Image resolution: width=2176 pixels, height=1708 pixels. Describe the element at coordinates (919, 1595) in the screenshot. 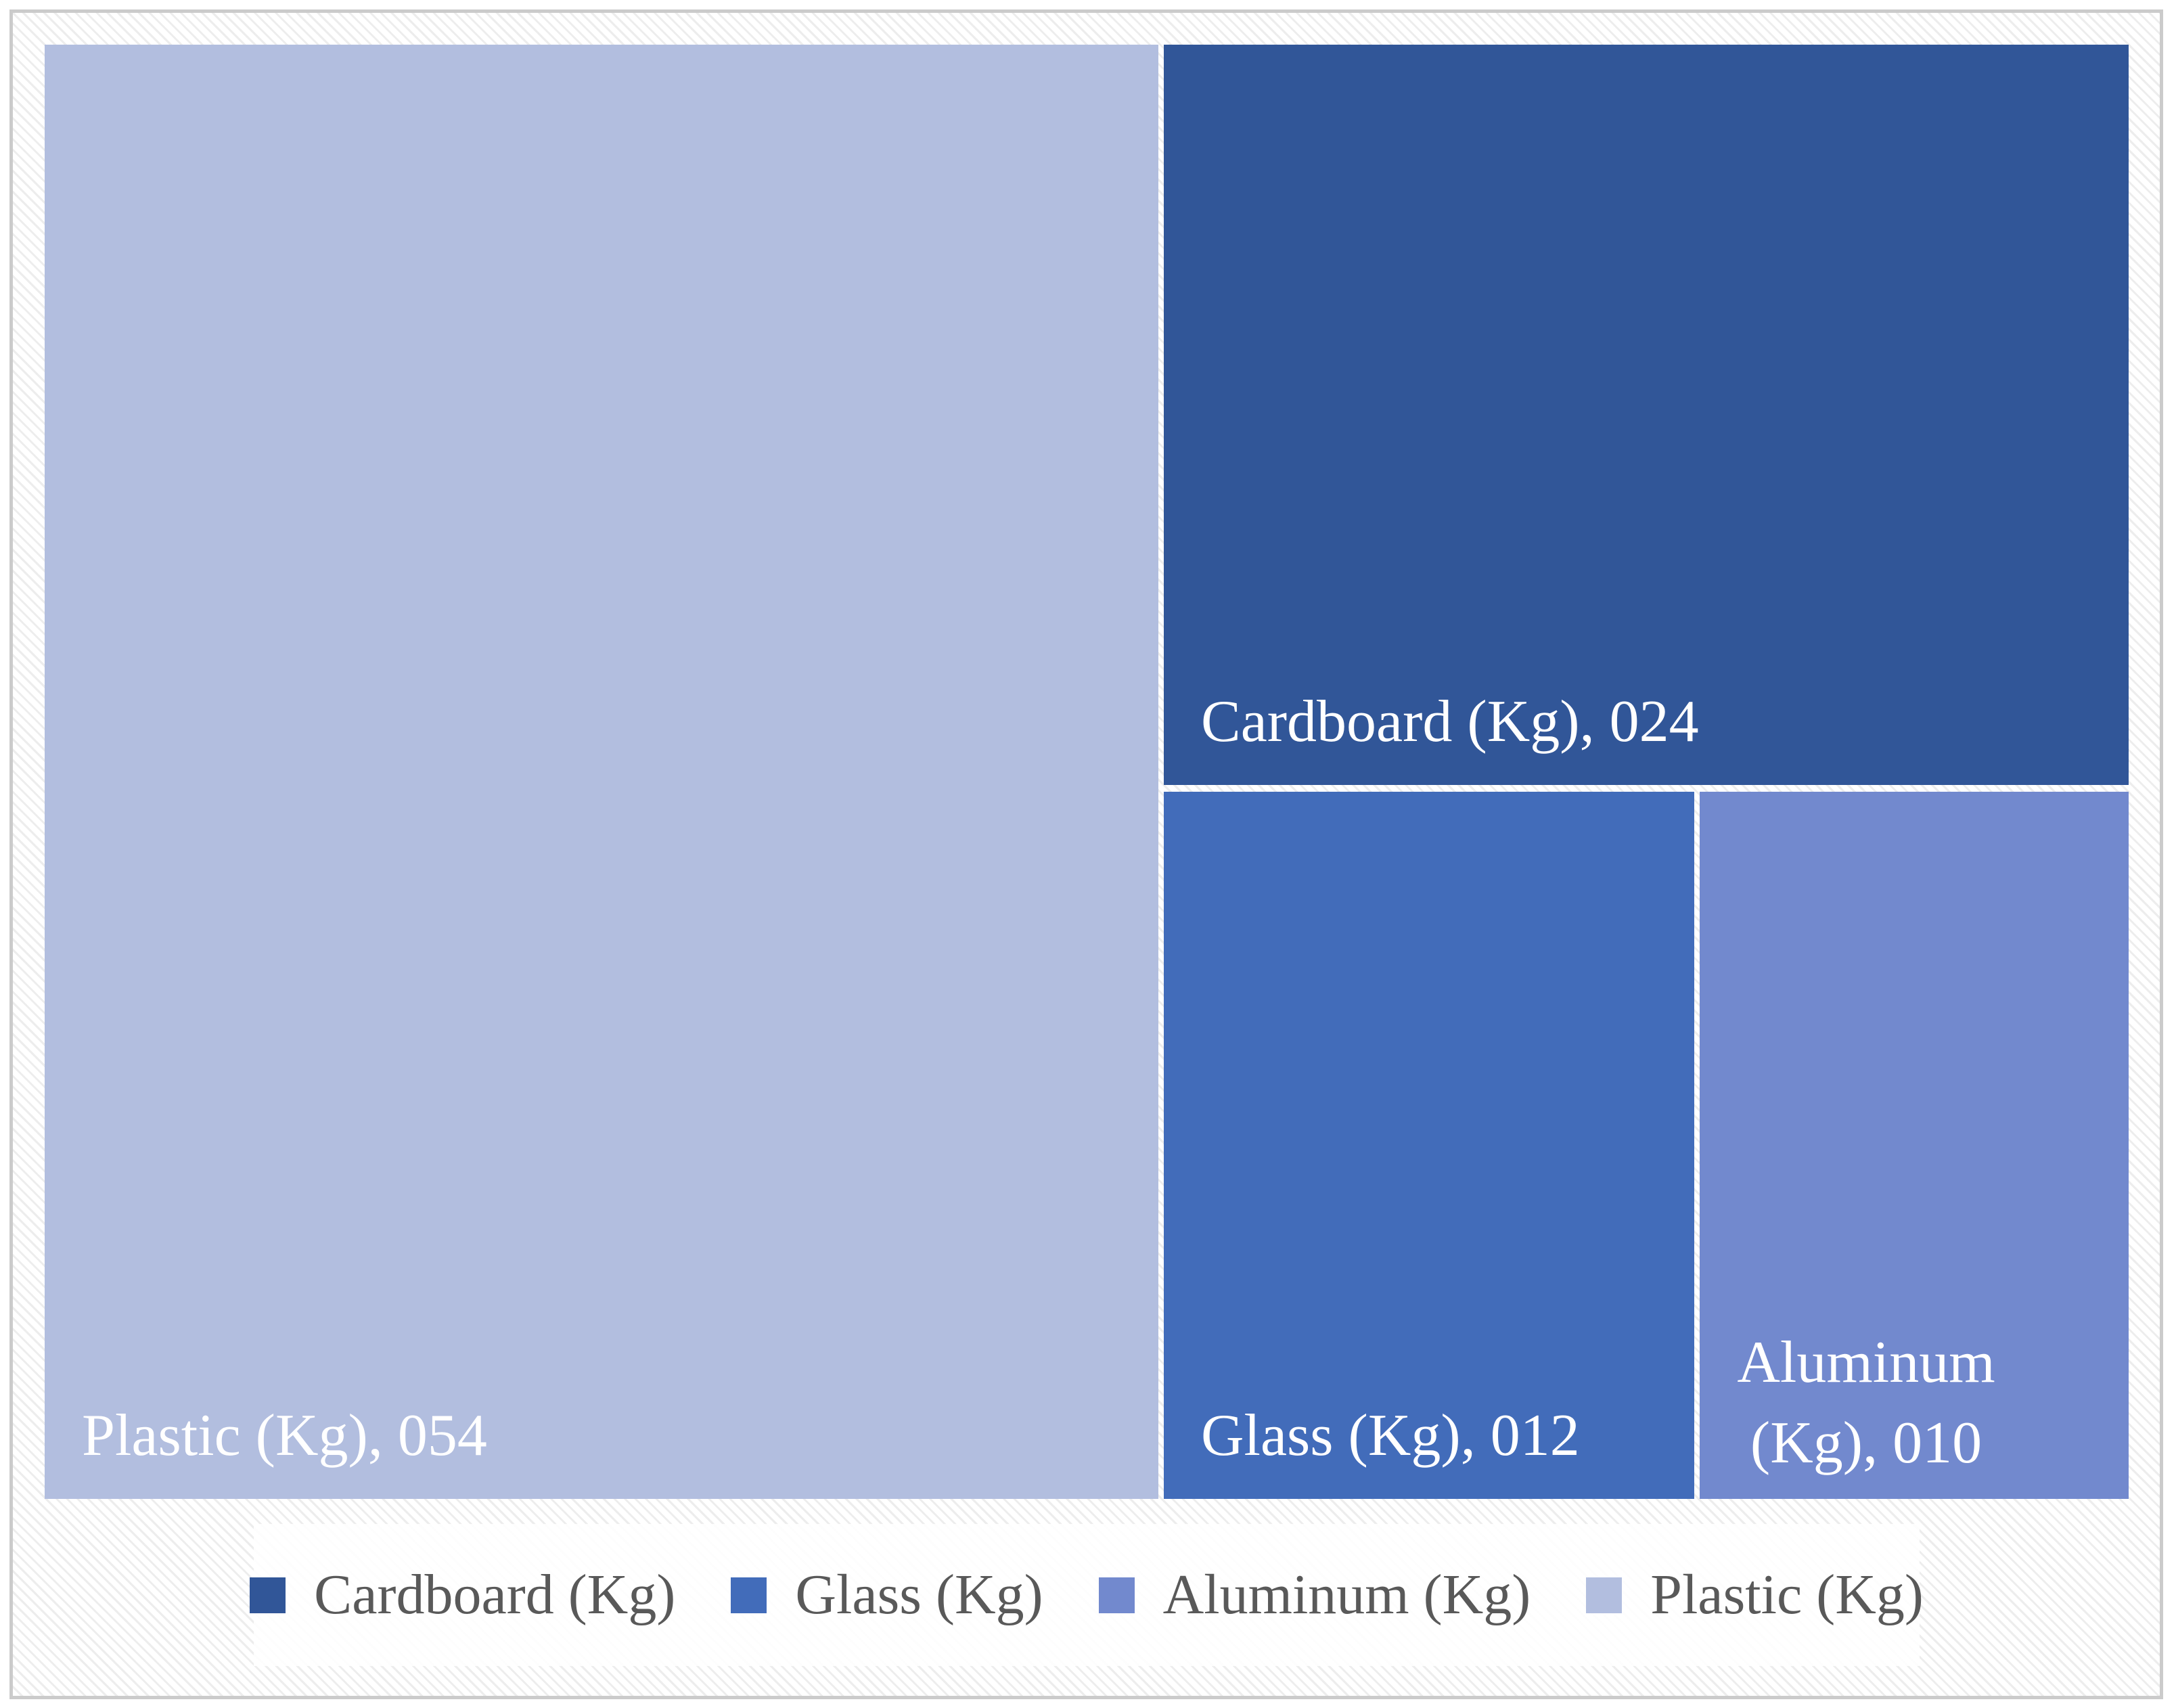

I see `legend-label-glass: Glass (Kg)` at that location.